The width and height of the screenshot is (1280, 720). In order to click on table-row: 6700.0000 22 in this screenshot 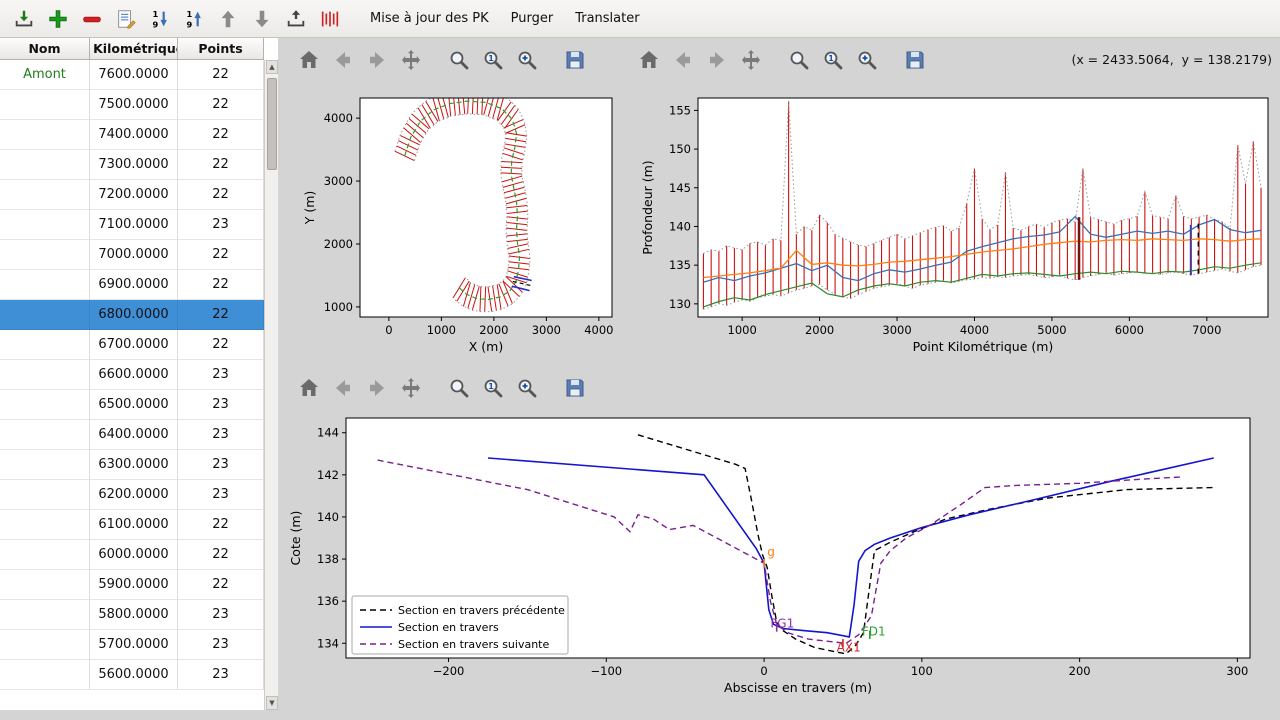, I will do `click(132, 345)`.